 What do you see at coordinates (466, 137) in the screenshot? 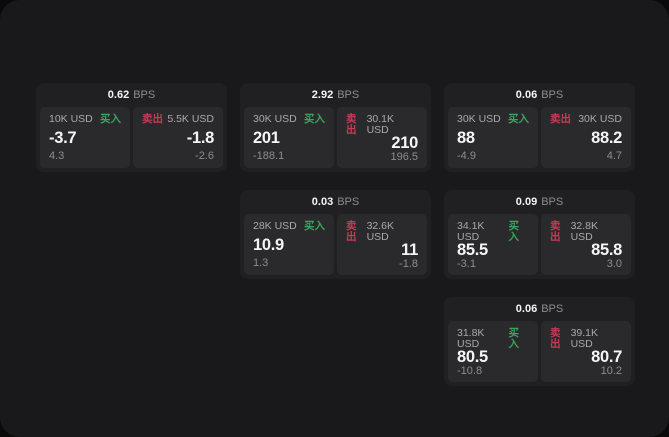
I see `buy-price: 88` at bounding box center [466, 137].